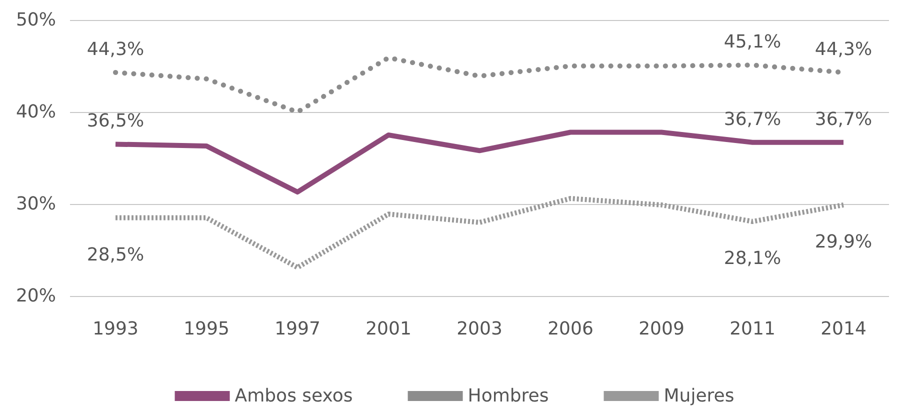  What do you see at coordinates (571, 329) in the screenshot?
I see `x-tick-label: 2006` at bounding box center [571, 329].